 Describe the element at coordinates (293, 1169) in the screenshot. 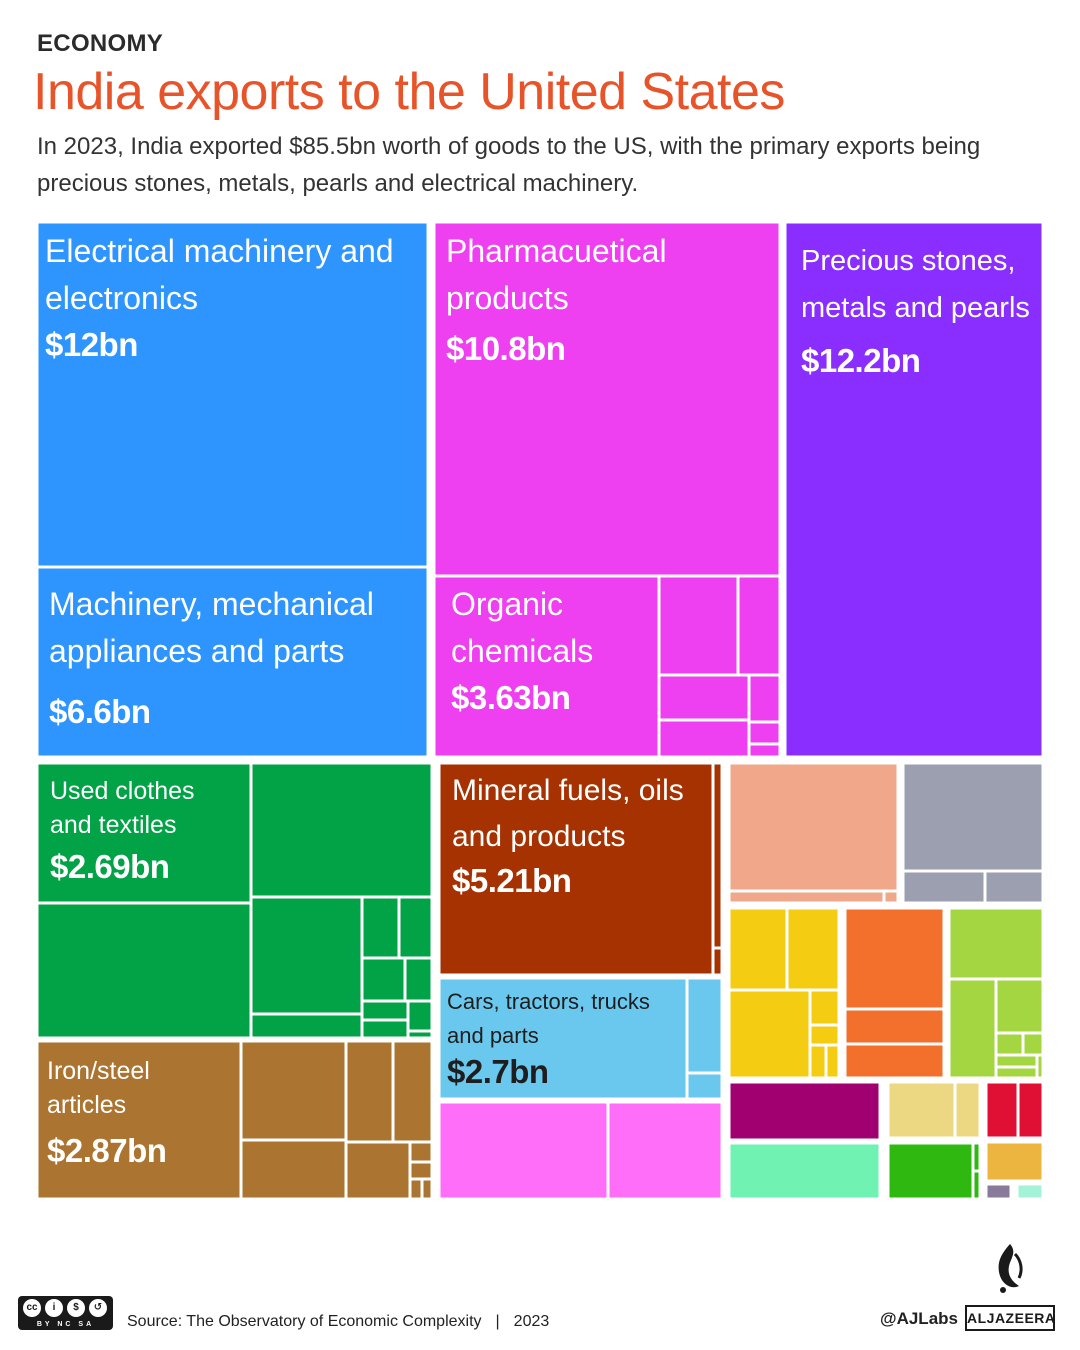

I see `rect-brown-medium` at that location.